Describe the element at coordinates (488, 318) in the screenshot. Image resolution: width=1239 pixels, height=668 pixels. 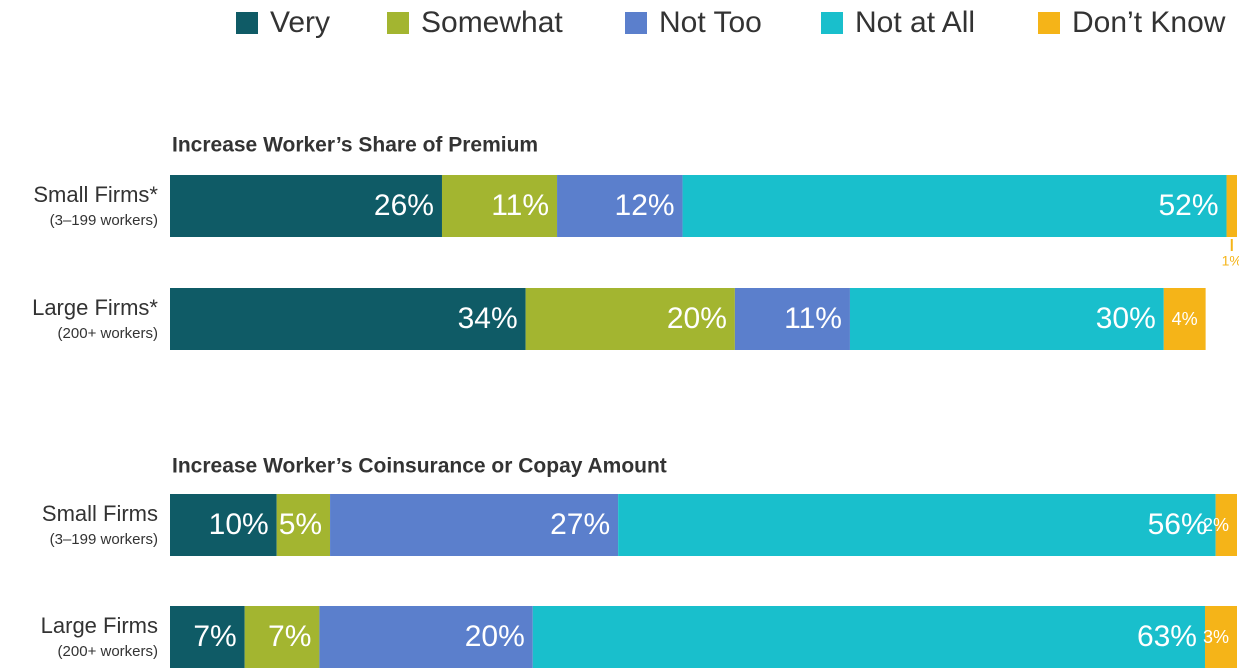
I see `value-label: 34%` at that location.